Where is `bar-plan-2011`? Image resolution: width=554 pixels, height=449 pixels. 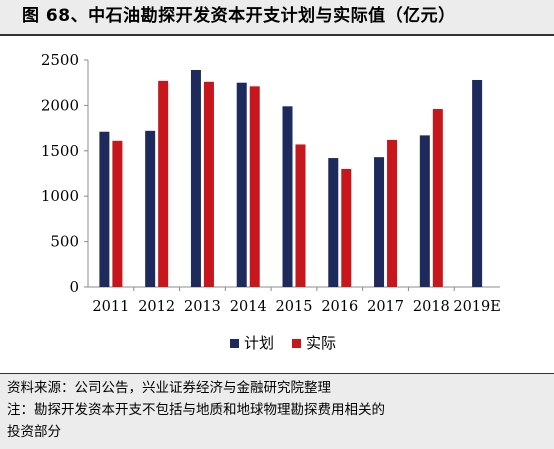
bar-plan-2011 is located at coordinates (104, 209).